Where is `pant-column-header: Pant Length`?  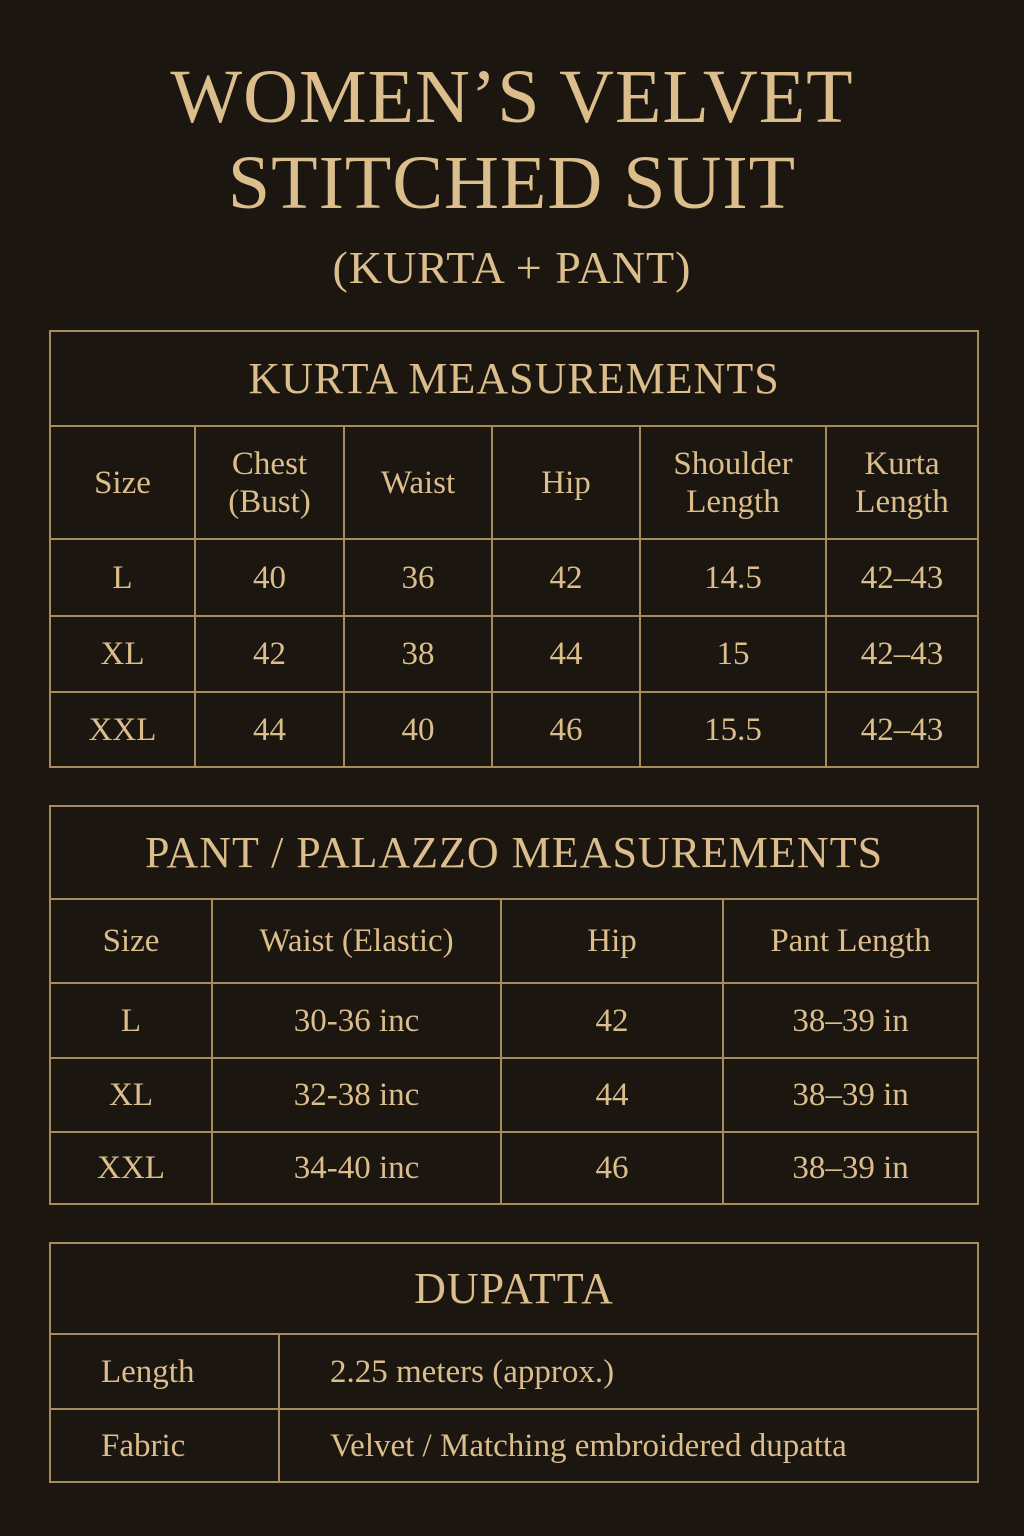
pant-column-header: Pant Length is located at coordinates (850, 941).